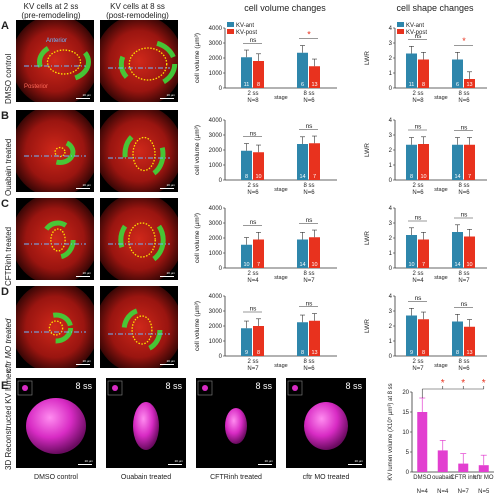  What do you see at coordinates (302, 85) in the screenshot?
I see `bar-n-label: 6` at bounding box center [302, 85].